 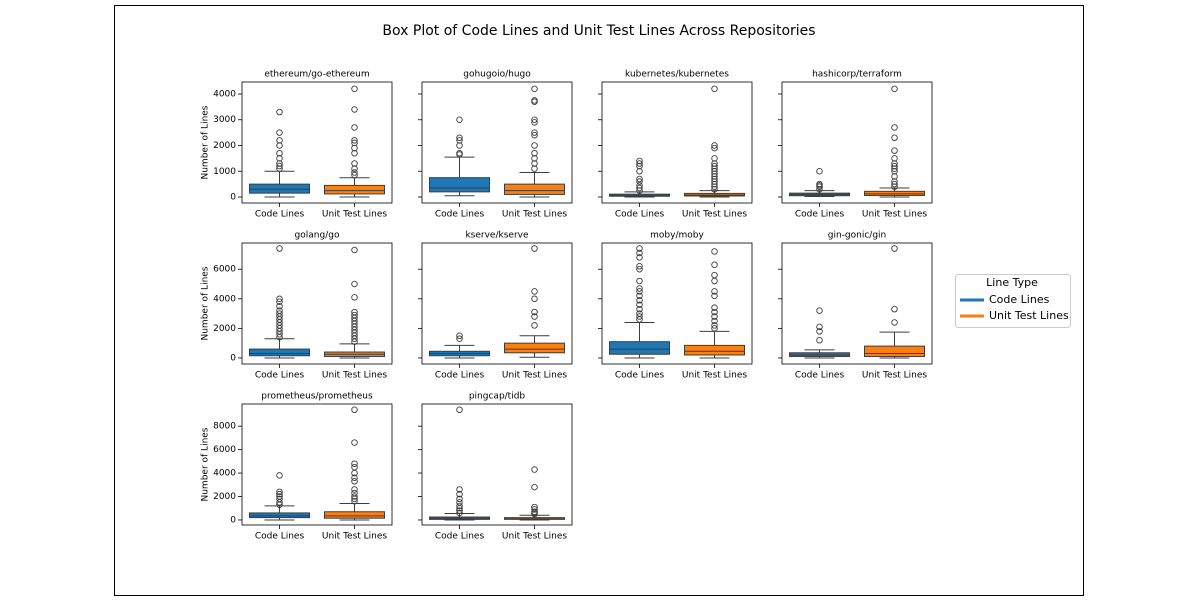 I want to click on subplot-title: kserve/kserve, so click(x=496, y=236).